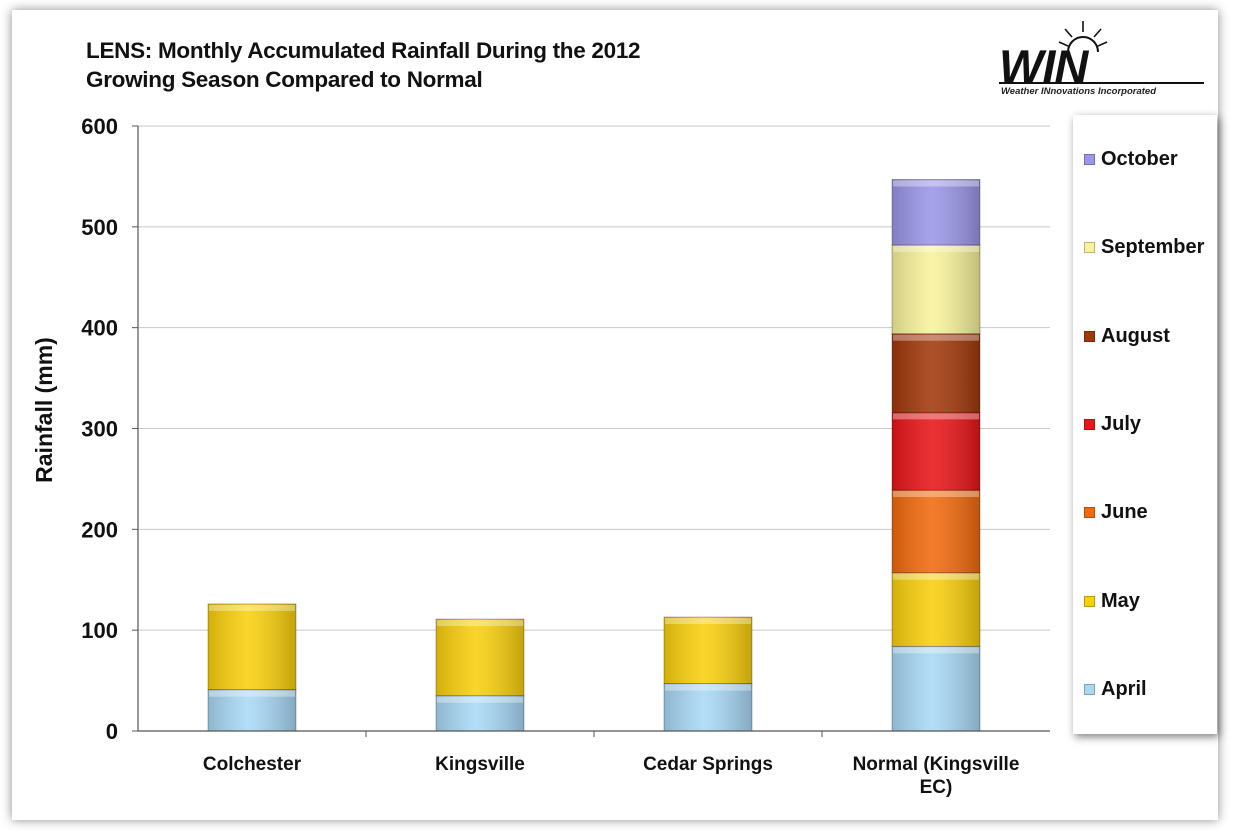 Image resolution: width=1233 pixels, height=836 pixels. I want to click on bar-normal-kingsville-ec-october, so click(936, 212).